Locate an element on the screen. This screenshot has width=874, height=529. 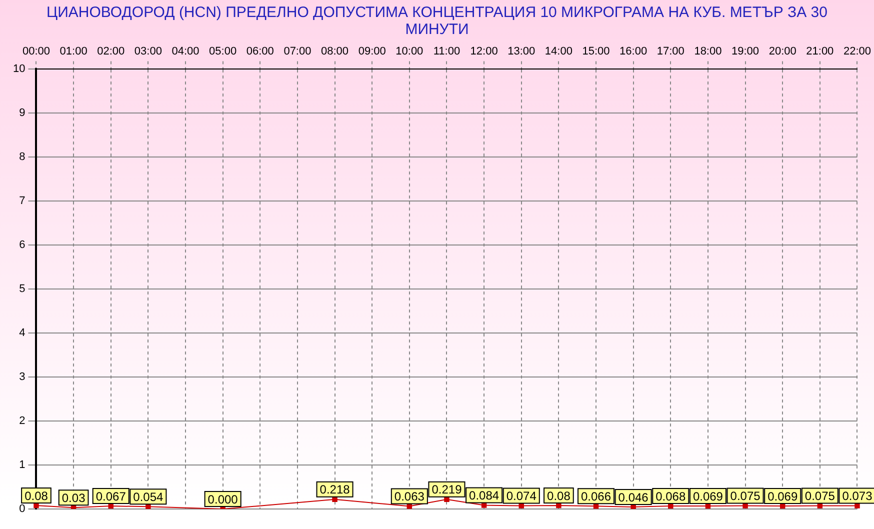
x-tick-label: 11:00 is located at coordinates (446, 52).